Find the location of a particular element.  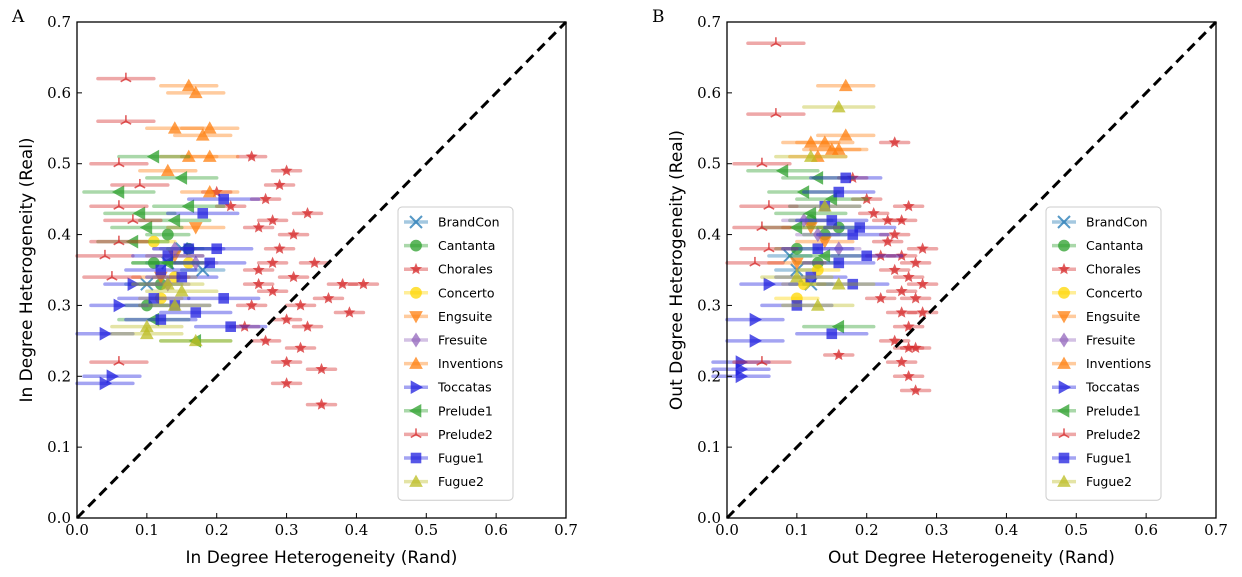

series-chorales is located at coordinates (290, 280).